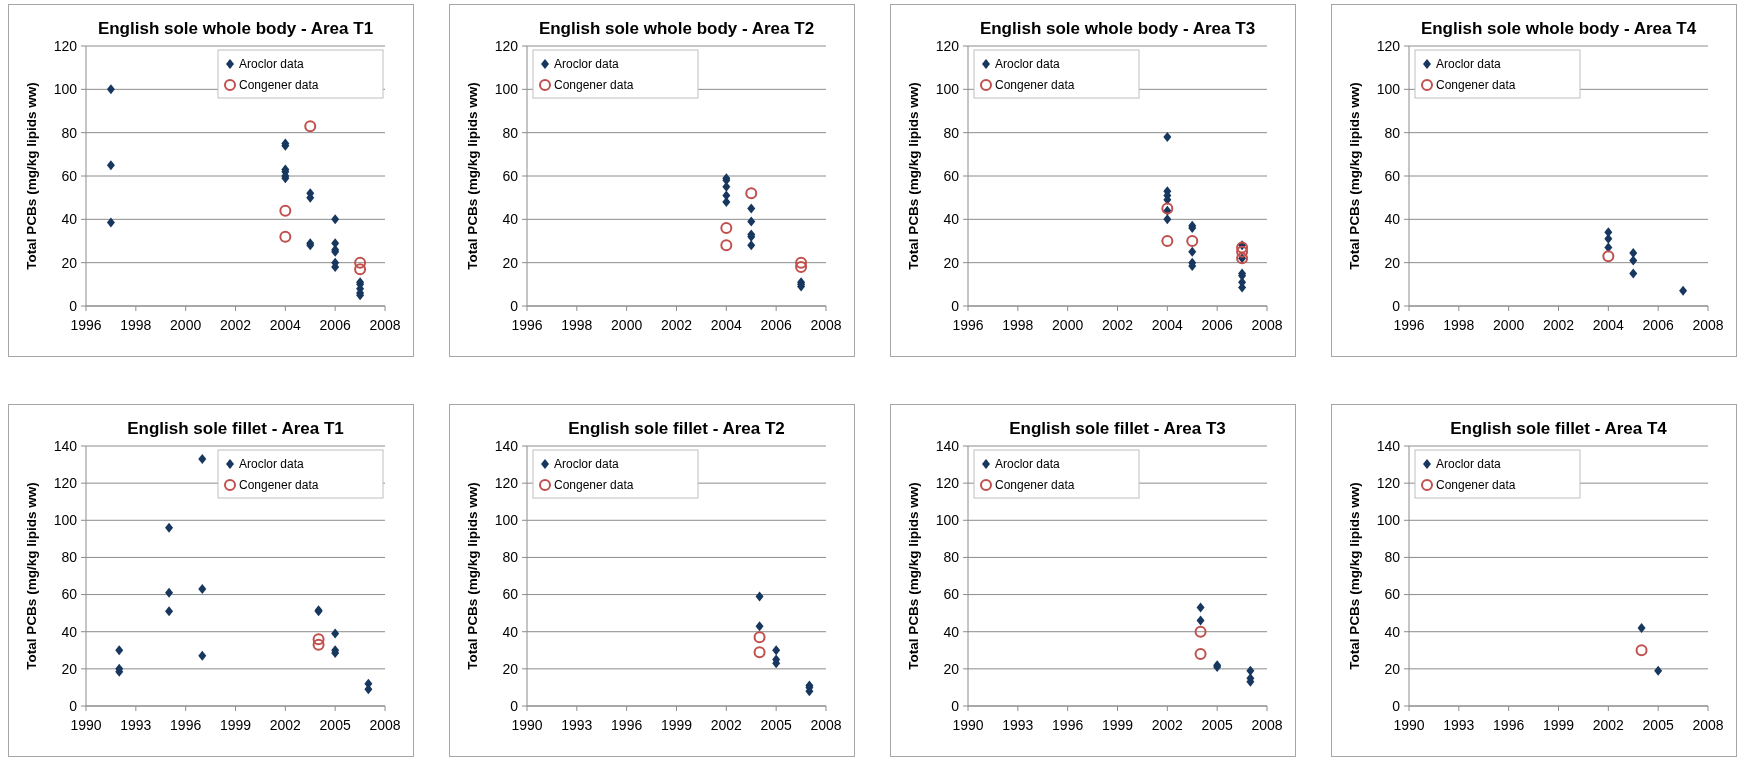 This screenshot has height=757, width=1748. What do you see at coordinates (1558, 28) in the screenshot?
I see `chart-title: English sole whole body - Area T4` at bounding box center [1558, 28].